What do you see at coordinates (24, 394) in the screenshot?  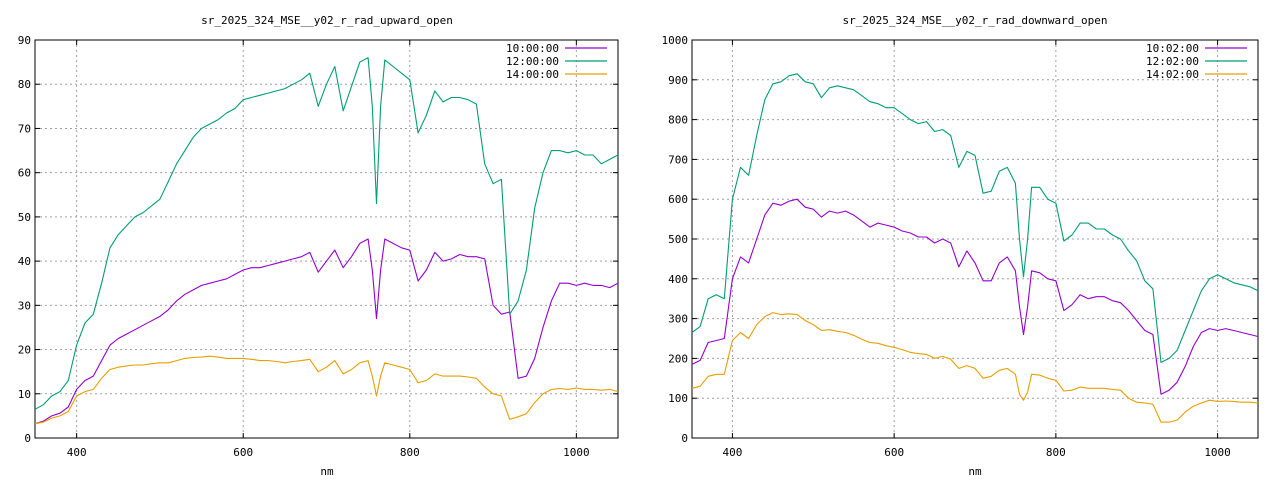 I see `y-tick-label: 10` at bounding box center [24, 394].